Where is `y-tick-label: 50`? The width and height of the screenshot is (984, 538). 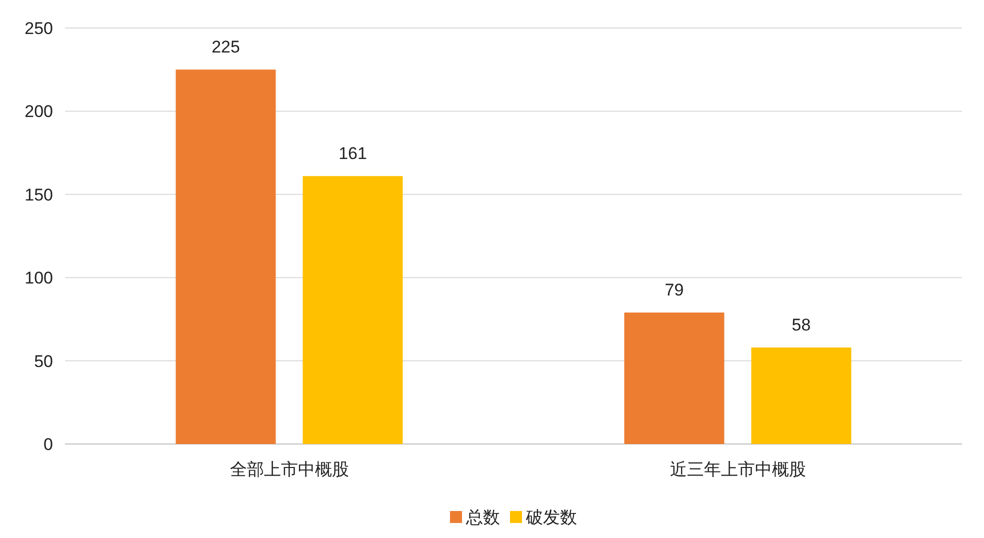 y-tick-label: 50 is located at coordinates (43, 361).